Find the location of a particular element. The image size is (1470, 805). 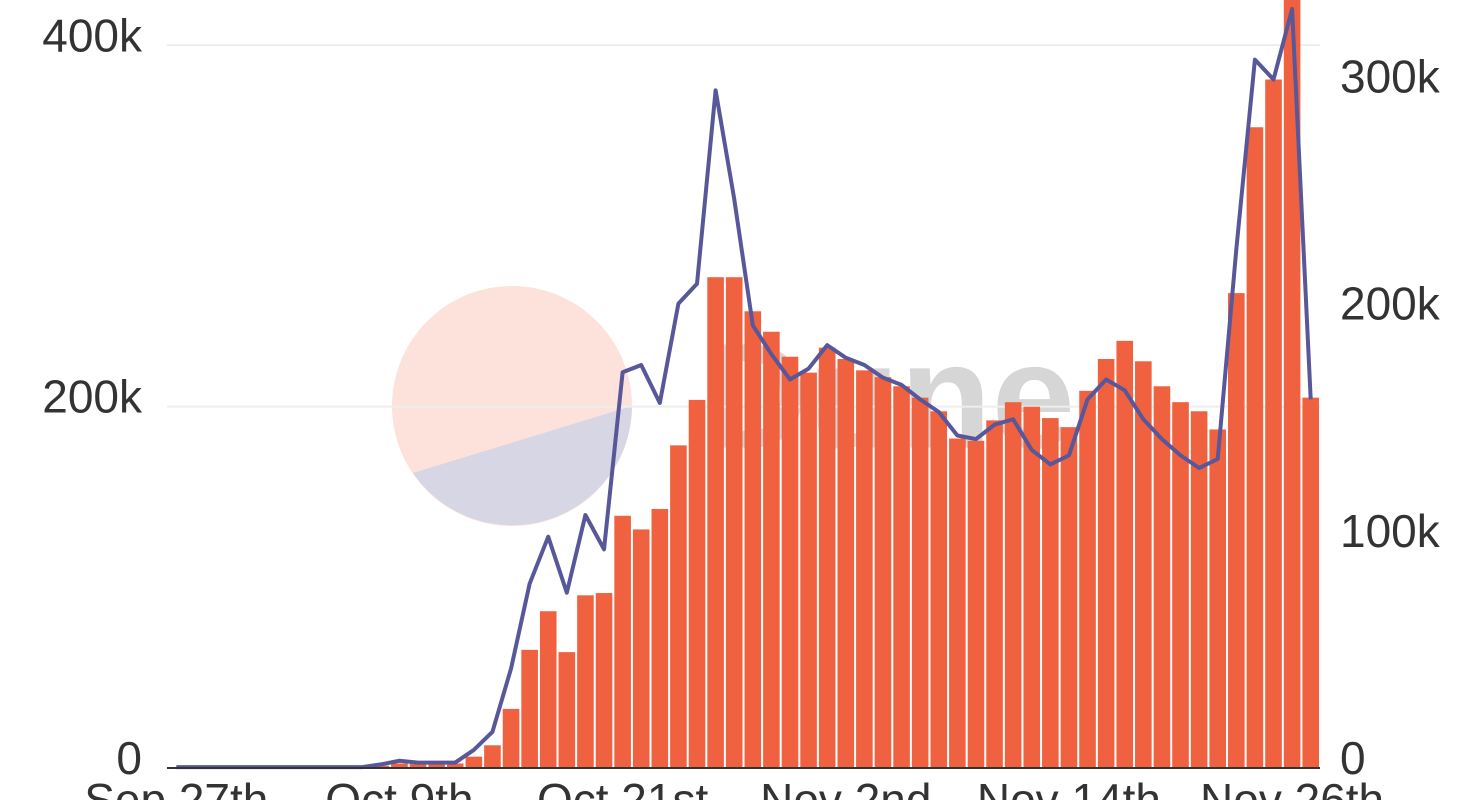

y2-tick-label: 0 is located at coordinates (1353, 758).